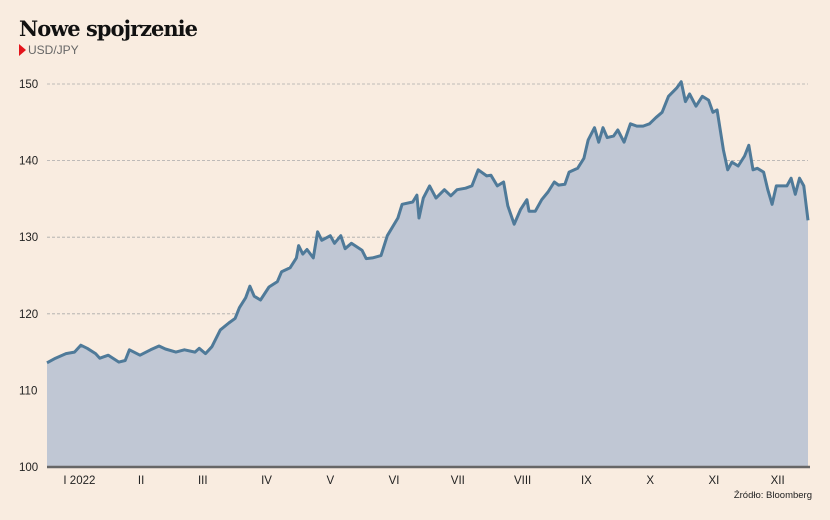 The image size is (830, 520). What do you see at coordinates (266, 481) in the screenshot?
I see `x-tick-label: IV` at bounding box center [266, 481].